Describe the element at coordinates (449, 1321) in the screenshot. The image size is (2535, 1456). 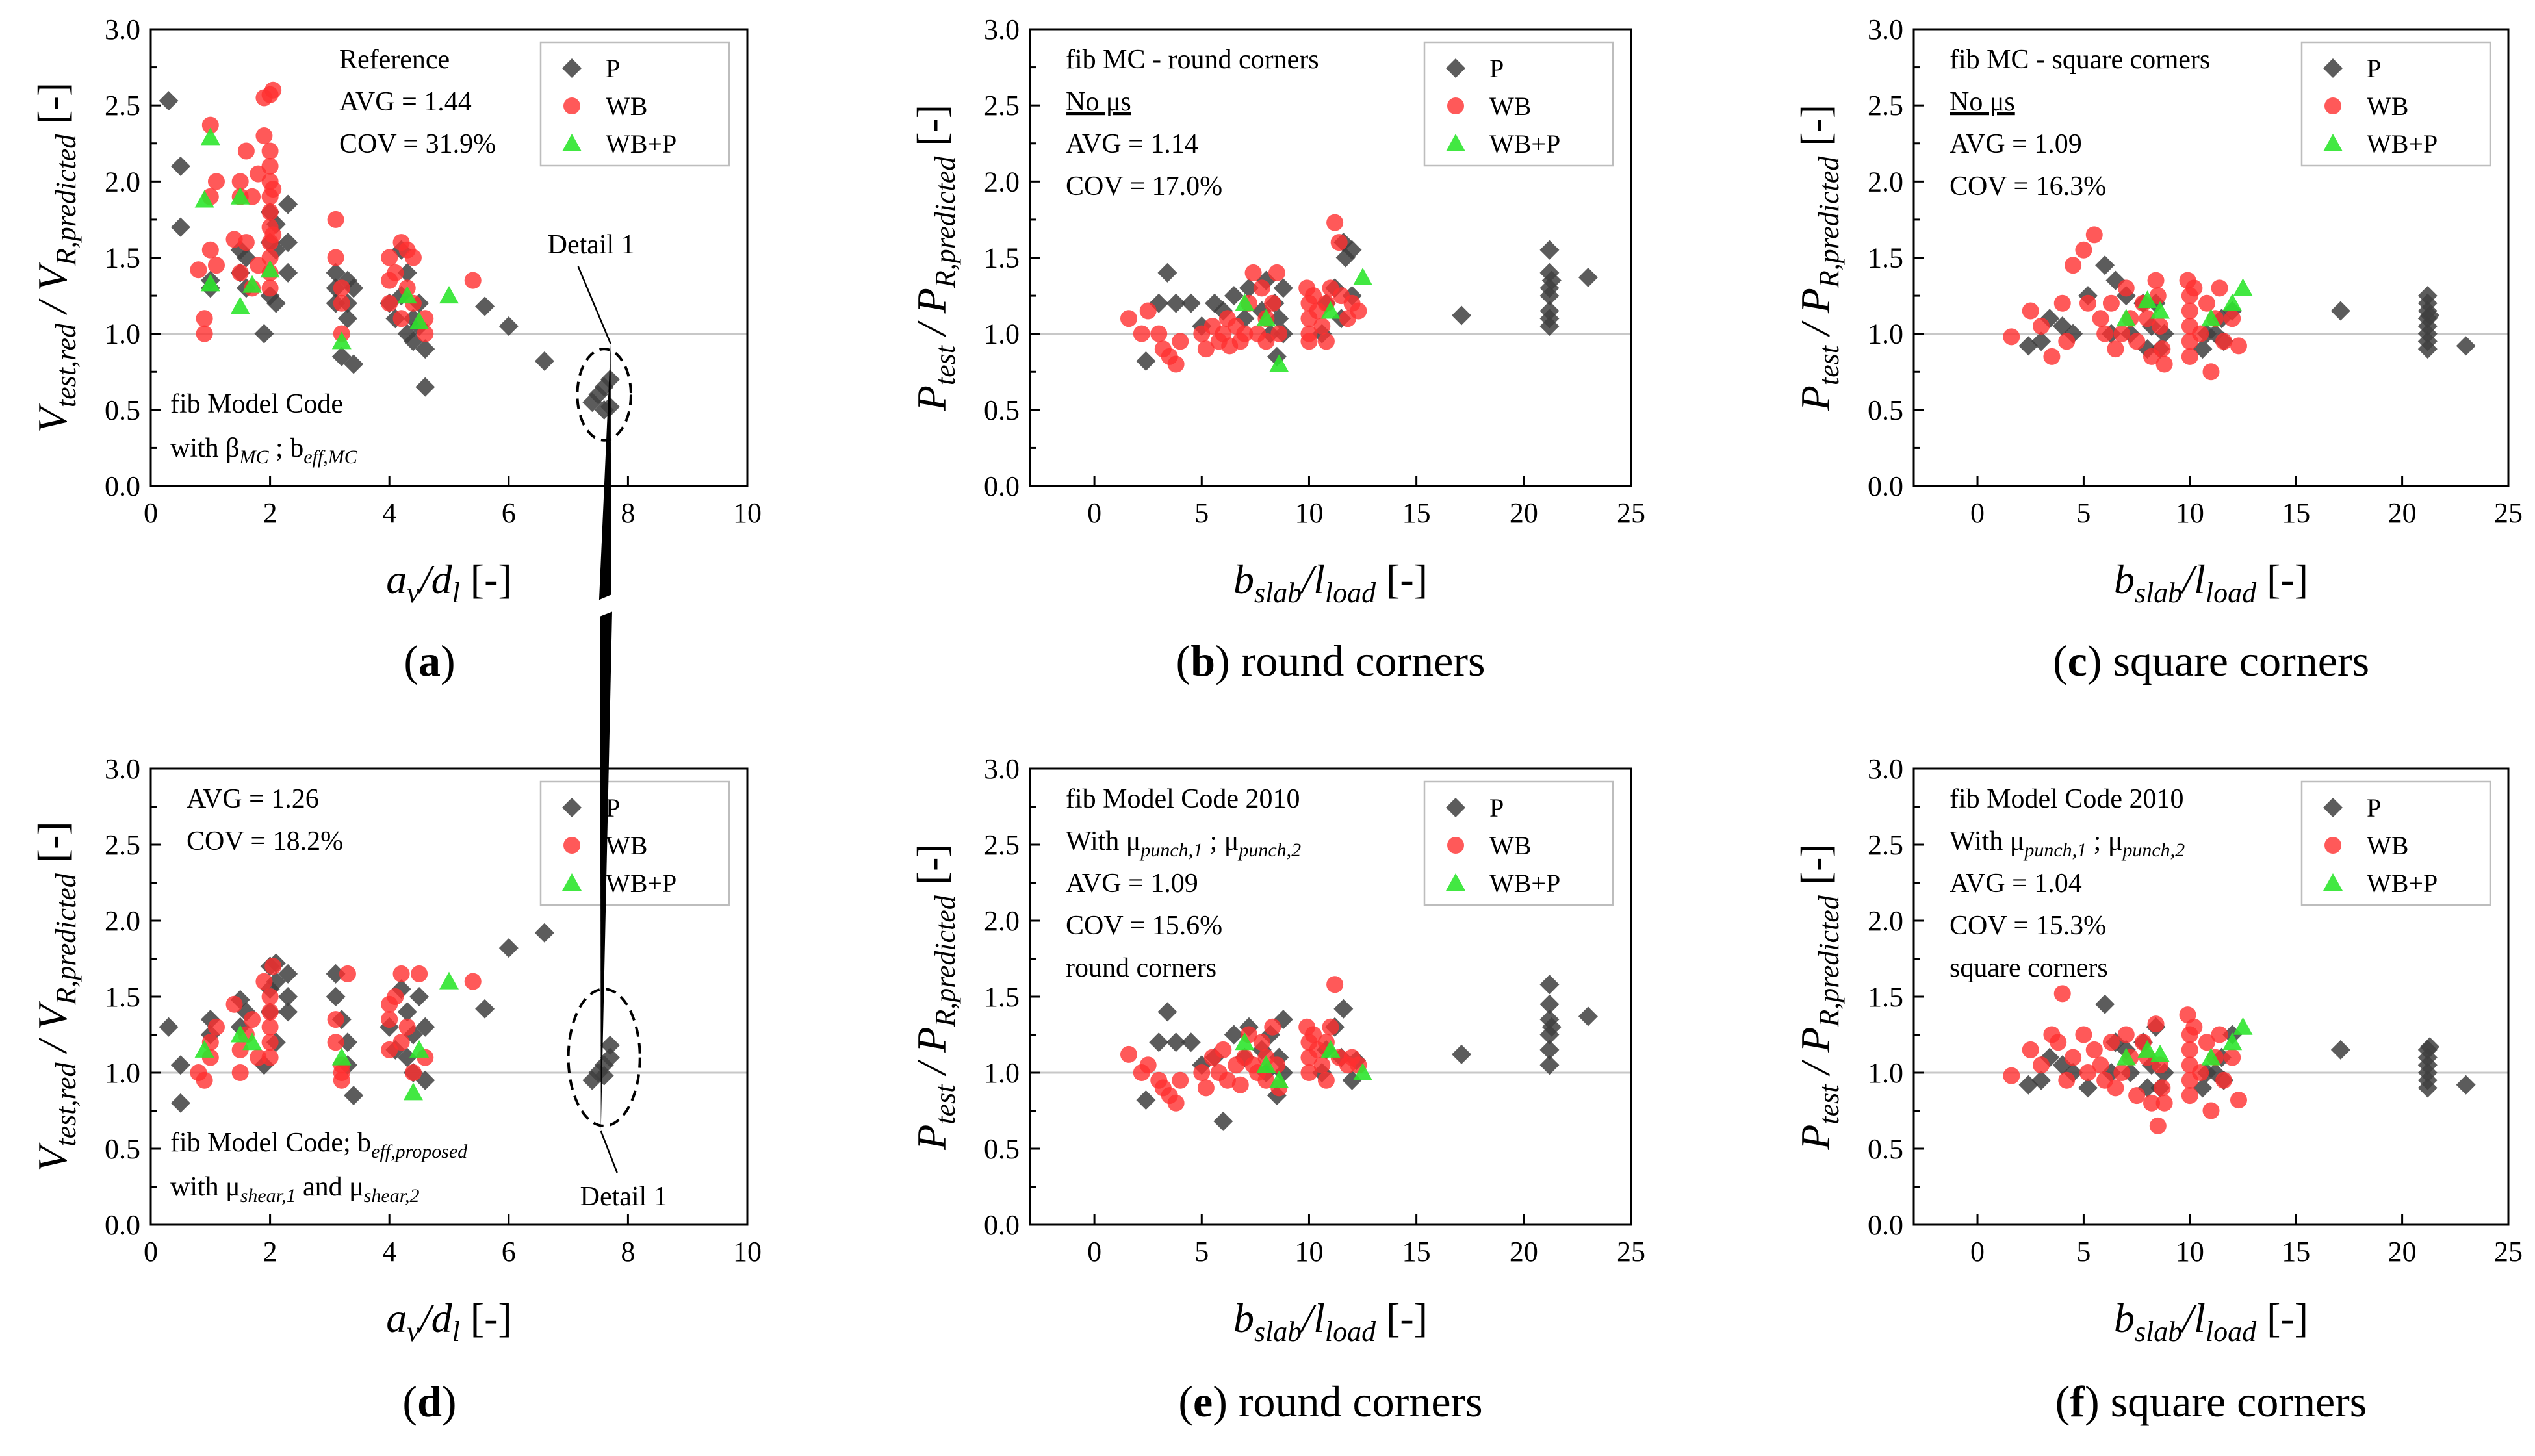
I see `x-axis-title: av/dl [-]` at that location.